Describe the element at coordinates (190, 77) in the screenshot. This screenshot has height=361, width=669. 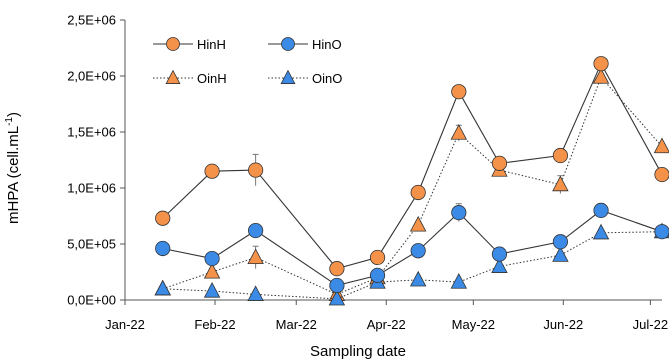
I see `legend-item-OinH: OinH` at that location.